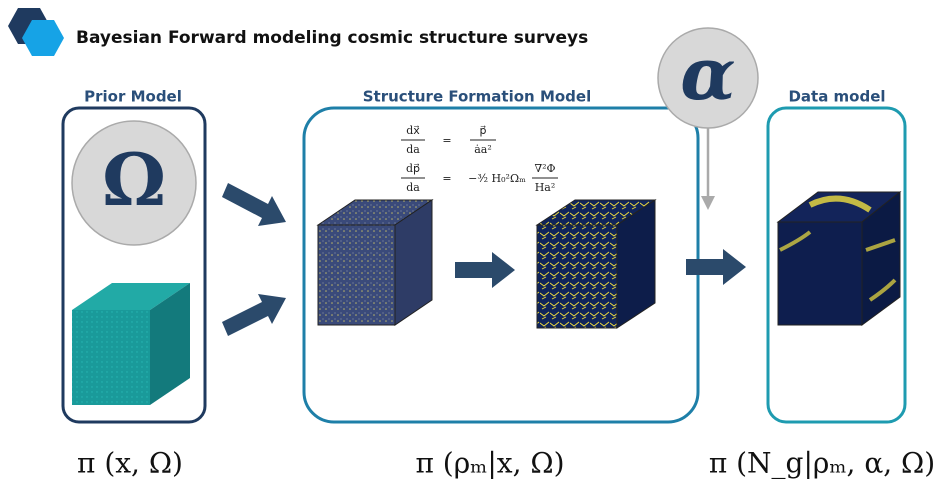  What do you see at coordinates (839, 258) in the screenshot?
I see `galaxy-cube` at bounding box center [839, 258].